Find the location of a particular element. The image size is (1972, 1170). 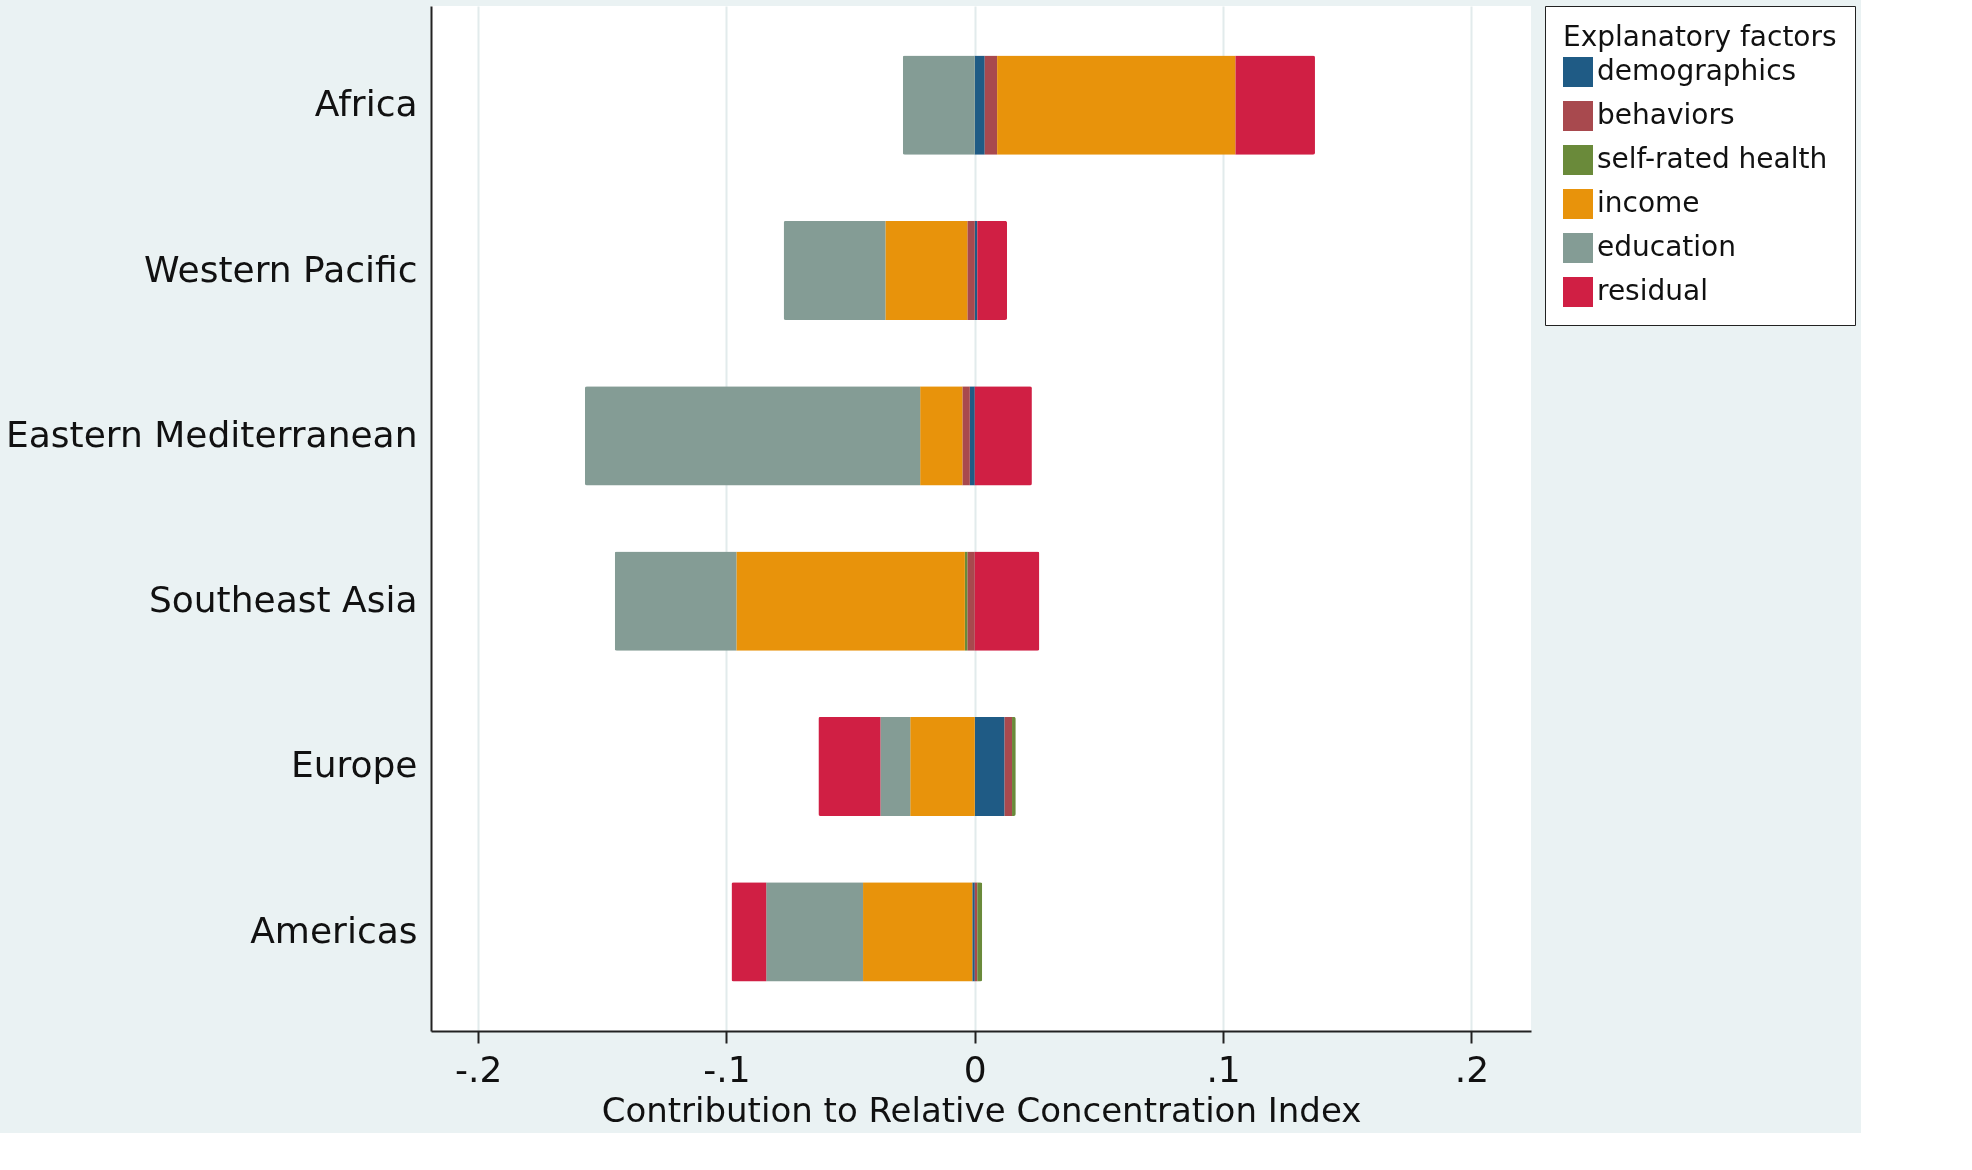

legend-label: income is located at coordinates (1648, 202).